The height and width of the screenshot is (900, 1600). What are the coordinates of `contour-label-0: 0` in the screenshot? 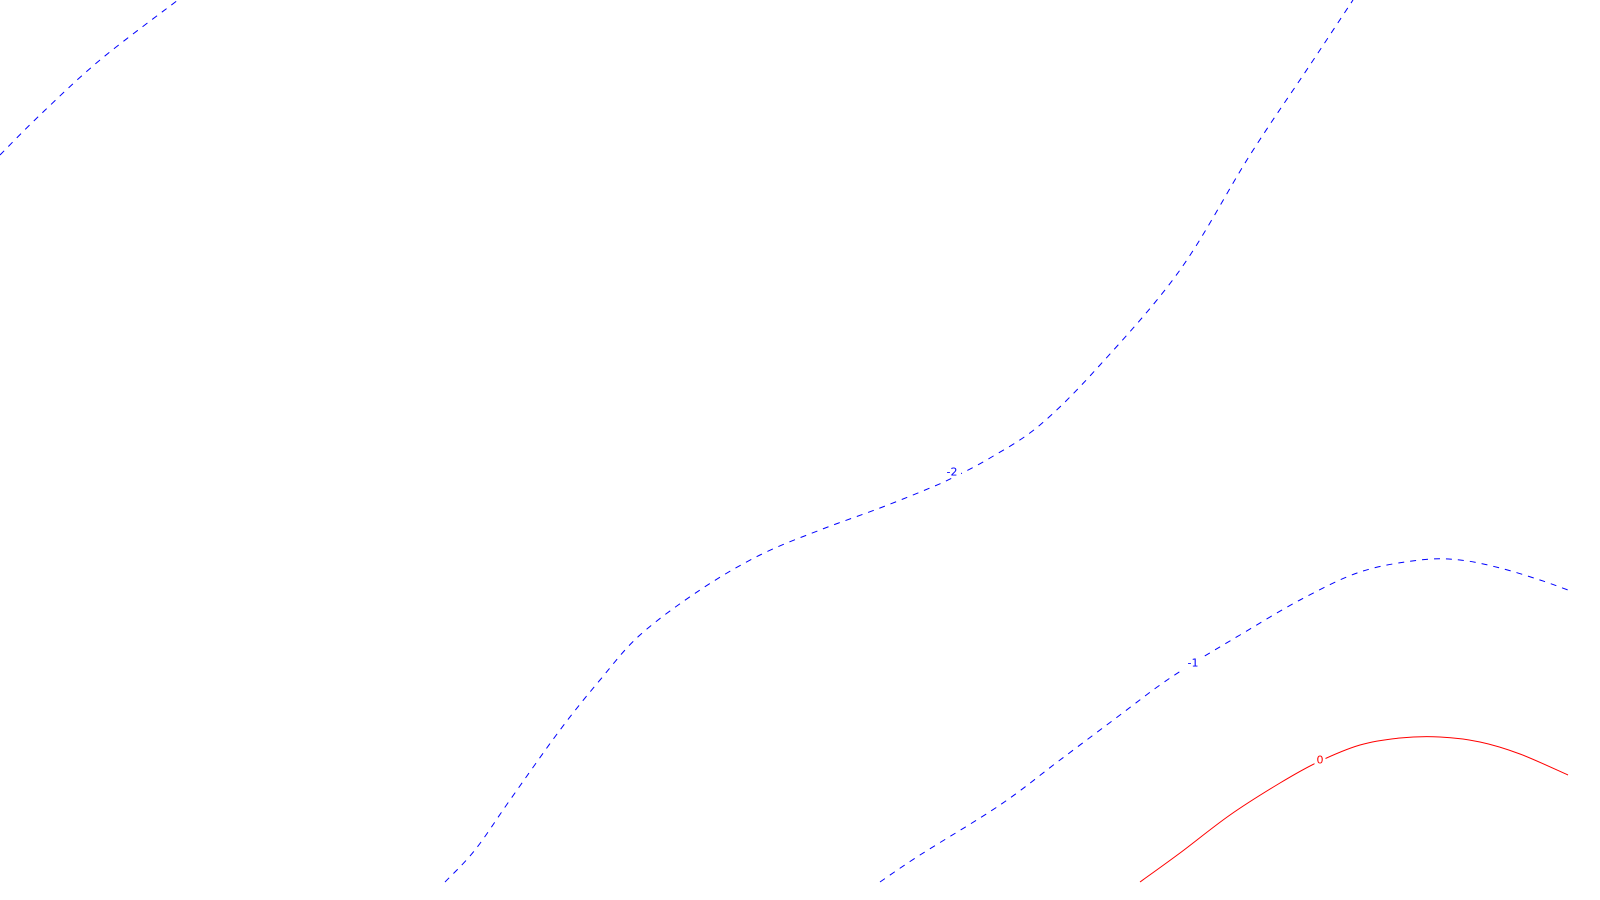 It's located at (1320, 760).